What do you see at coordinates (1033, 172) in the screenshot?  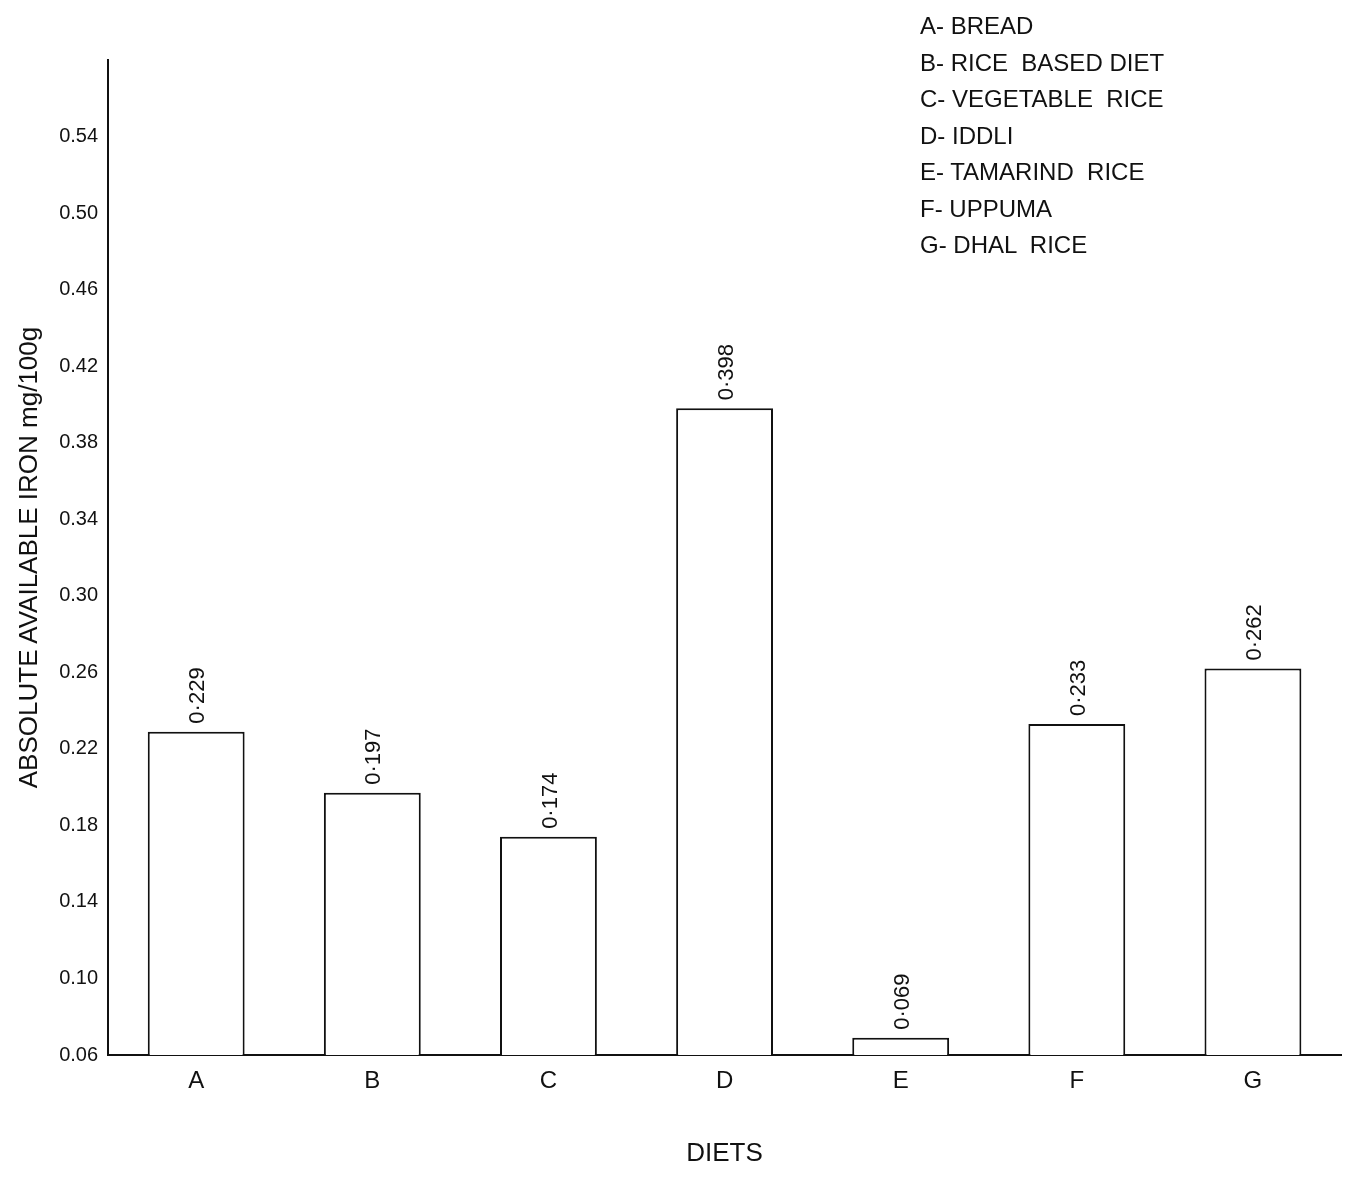 I see `annotation: E- TAMARIND RICE` at bounding box center [1033, 172].